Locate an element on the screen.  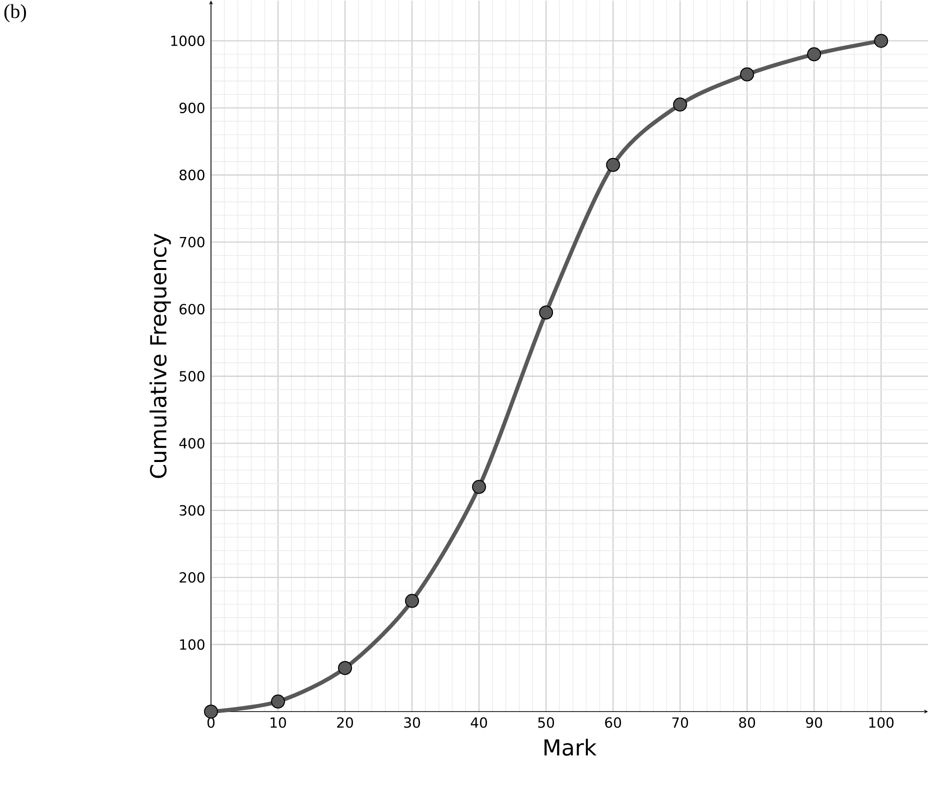
y-tick-label: 400 is located at coordinates (191, 443).